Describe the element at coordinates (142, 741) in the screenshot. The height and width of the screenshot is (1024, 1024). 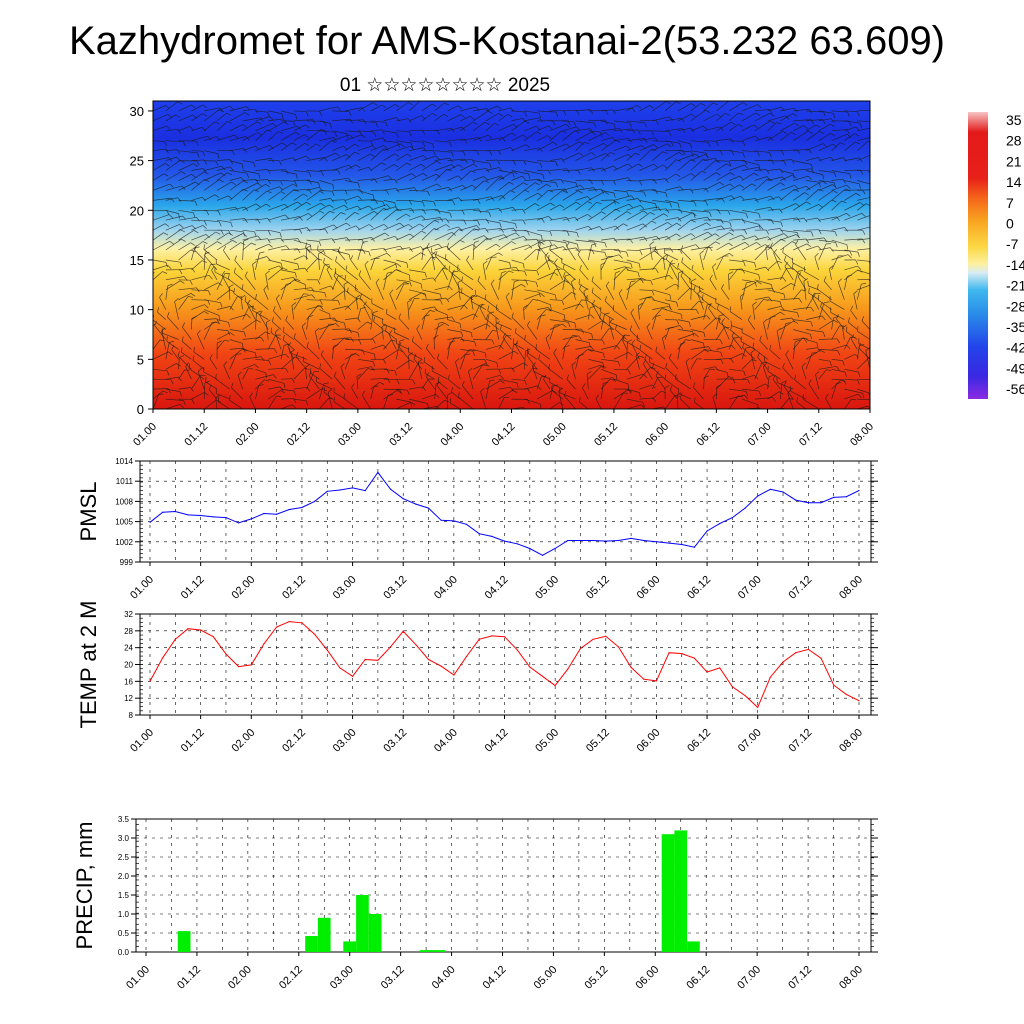
I see `x-tick-label: 01.00` at that location.